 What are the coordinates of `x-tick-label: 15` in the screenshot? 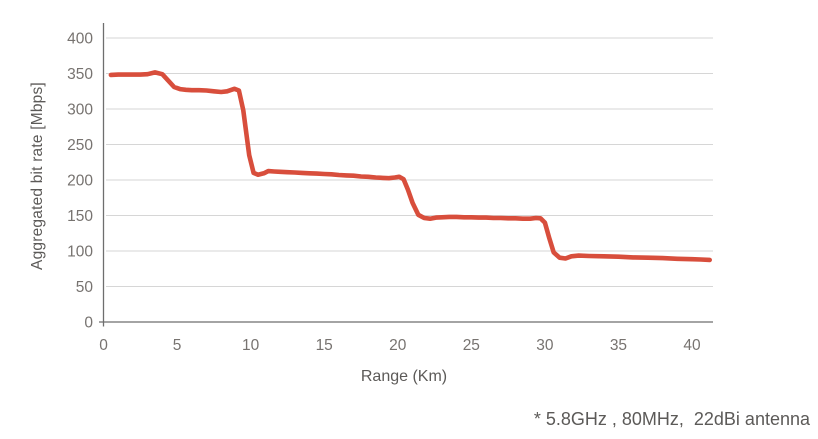 It's located at (324, 345).